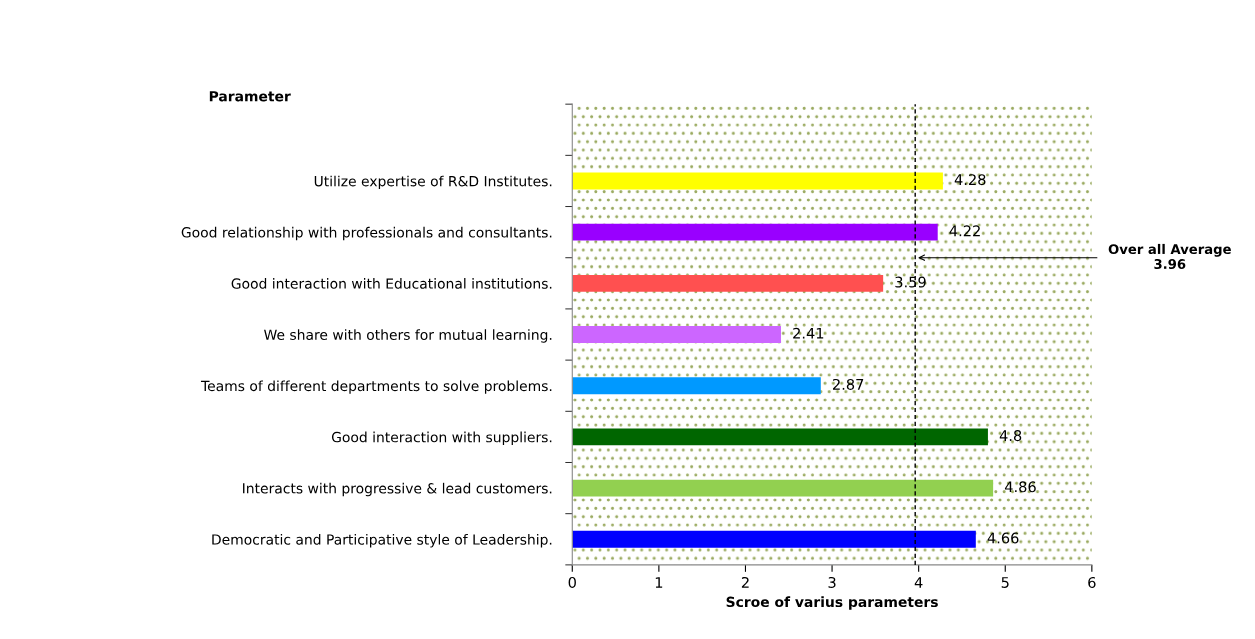  Describe the element at coordinates (745, 582) in the screenshot. I see `x-tick-label: 2` at that location.